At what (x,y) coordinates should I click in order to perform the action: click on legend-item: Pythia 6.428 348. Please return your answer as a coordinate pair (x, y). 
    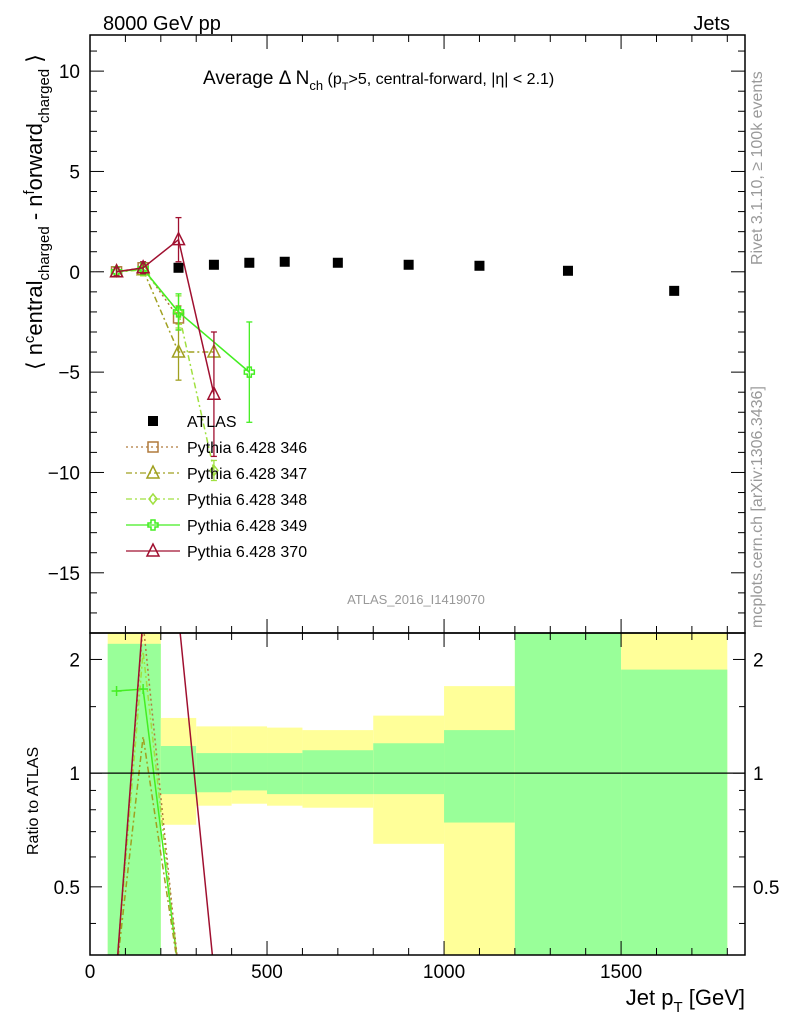
    Looking at the image, I should click on (216, 500).